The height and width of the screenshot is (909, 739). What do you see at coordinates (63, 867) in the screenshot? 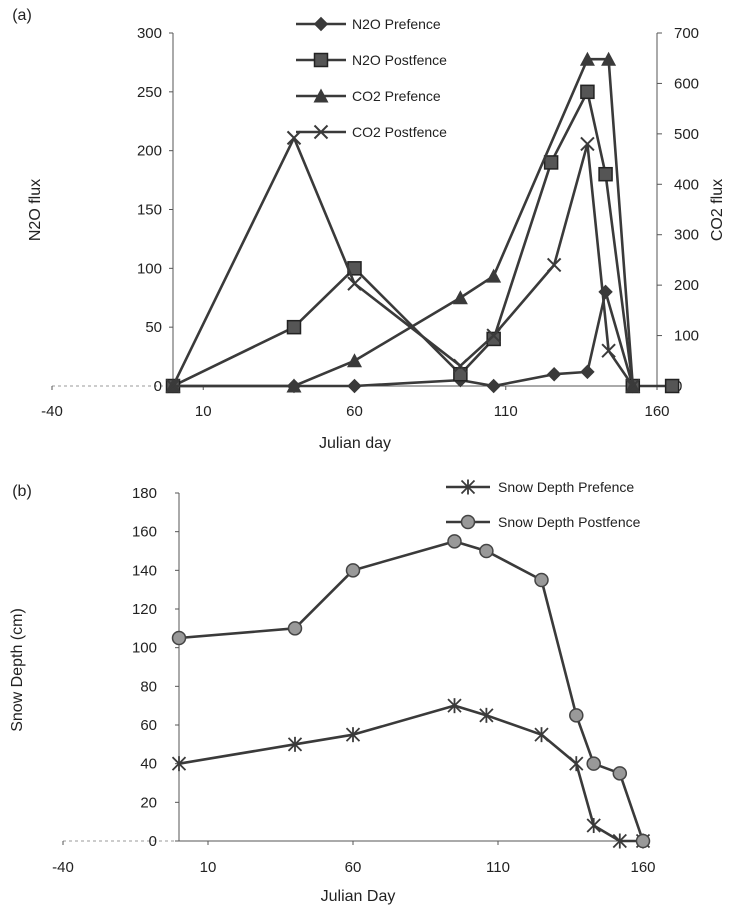
I see `x-tick-label: -40` at bounding box center [63, 867].